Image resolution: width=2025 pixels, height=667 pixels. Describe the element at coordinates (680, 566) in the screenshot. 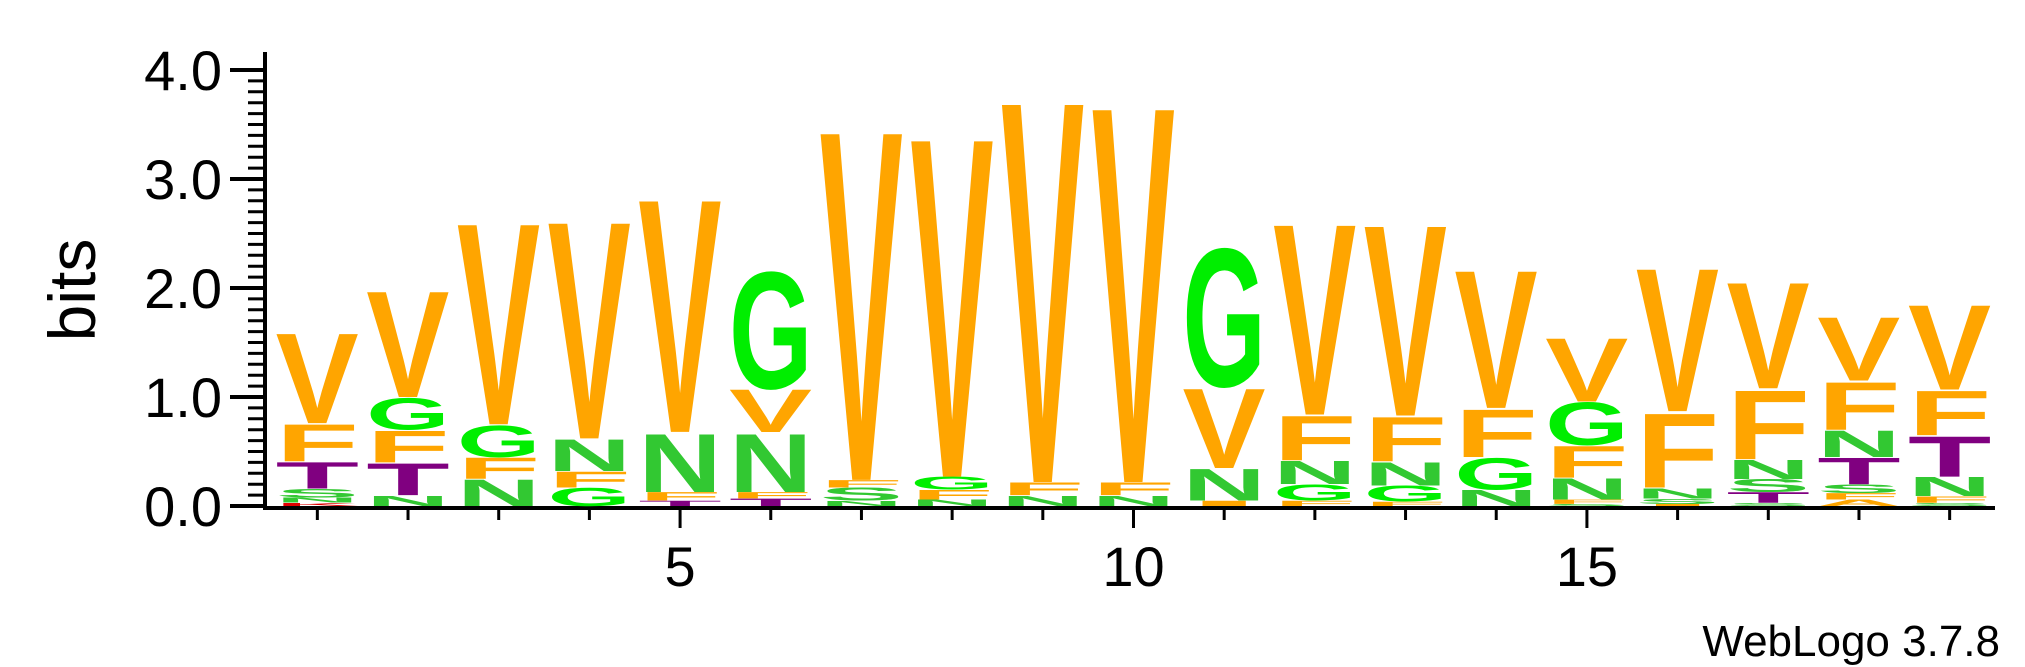

I see `x-tick-label: 5` at that location.